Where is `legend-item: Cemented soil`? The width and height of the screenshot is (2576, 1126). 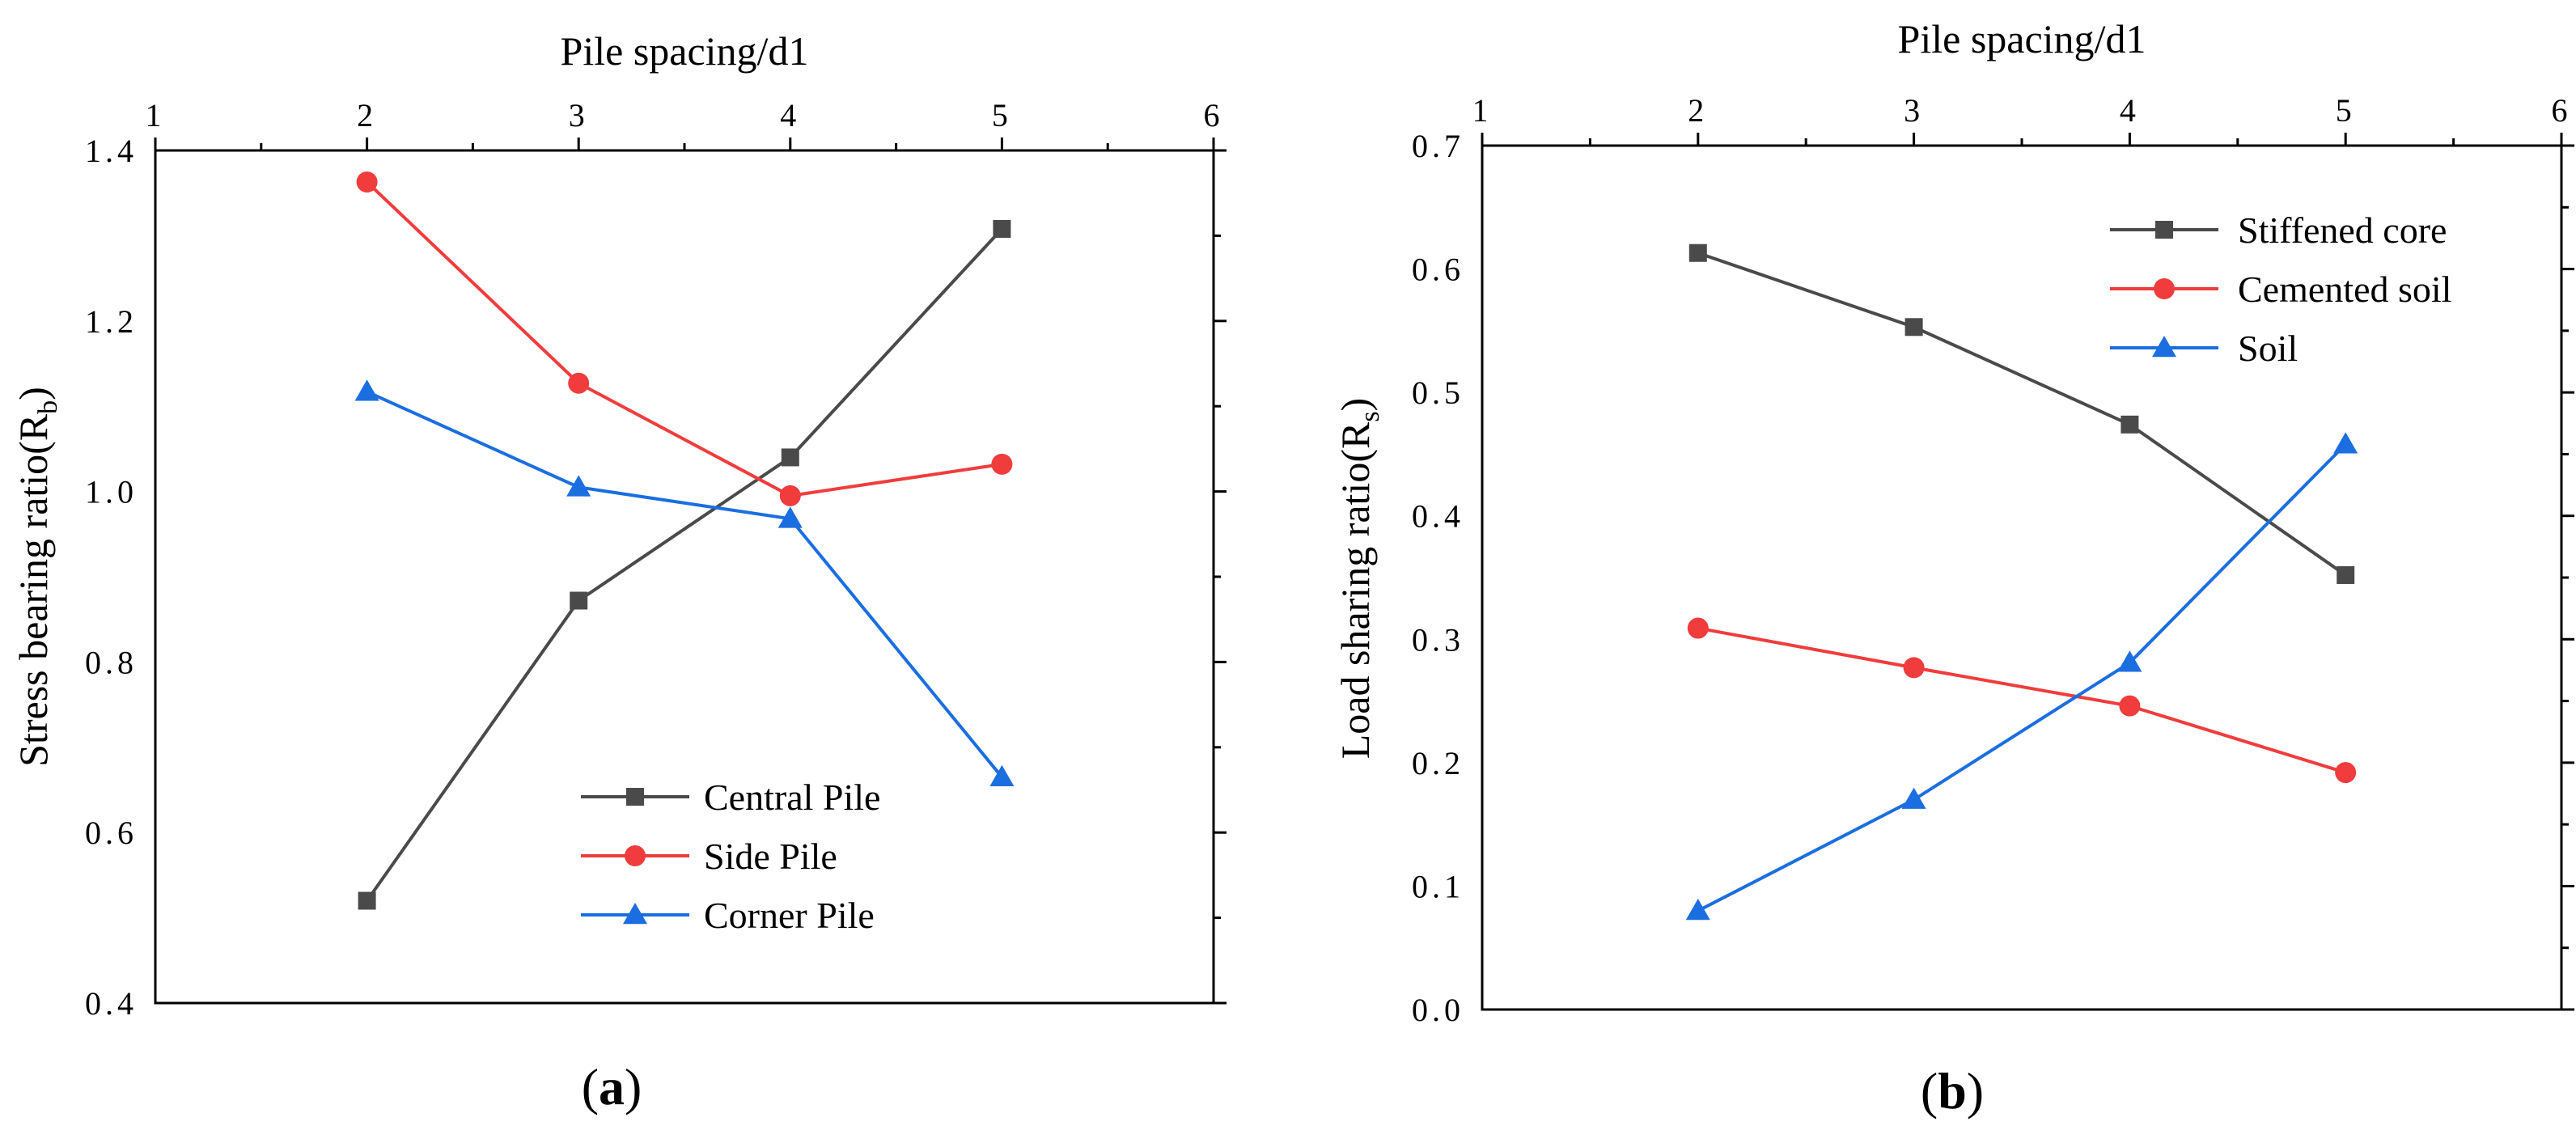 legend-item: Cemented soil is located at coordinates (2280, 289).